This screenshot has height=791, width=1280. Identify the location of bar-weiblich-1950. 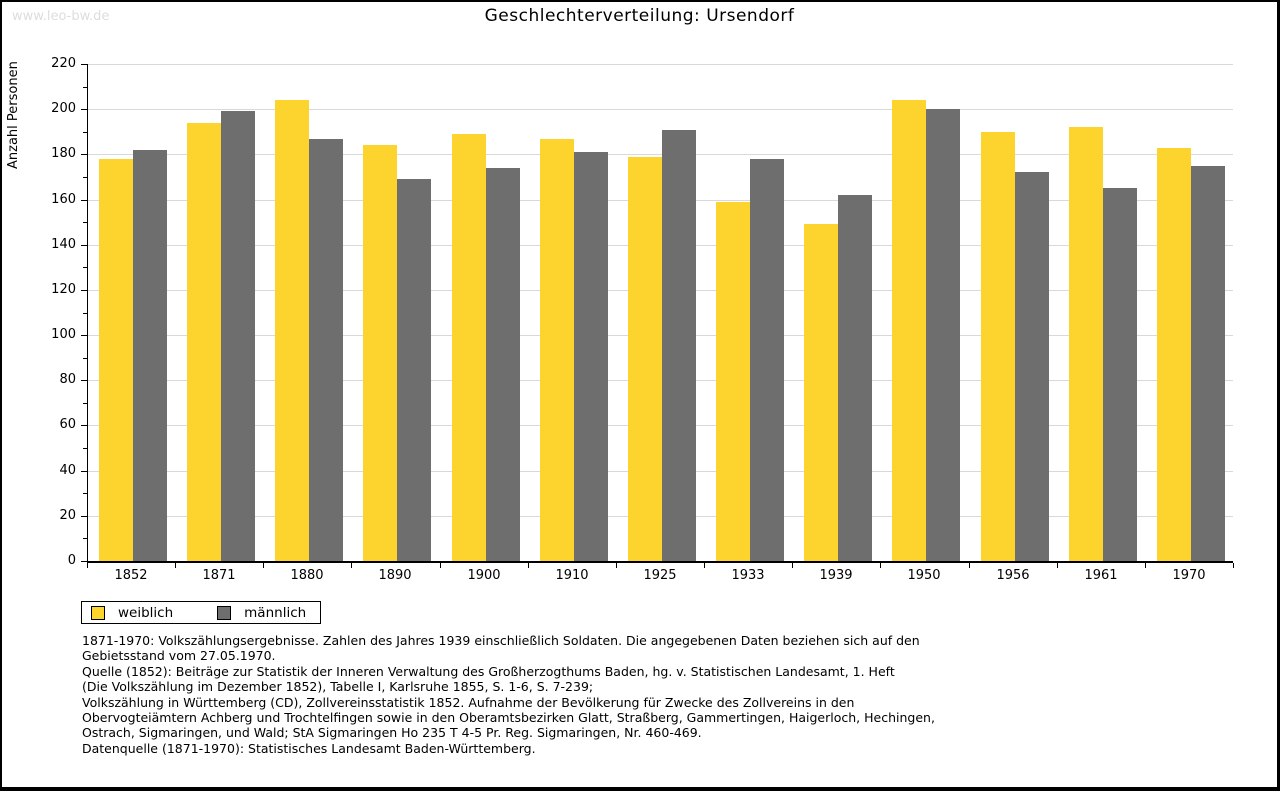
(909, 330).